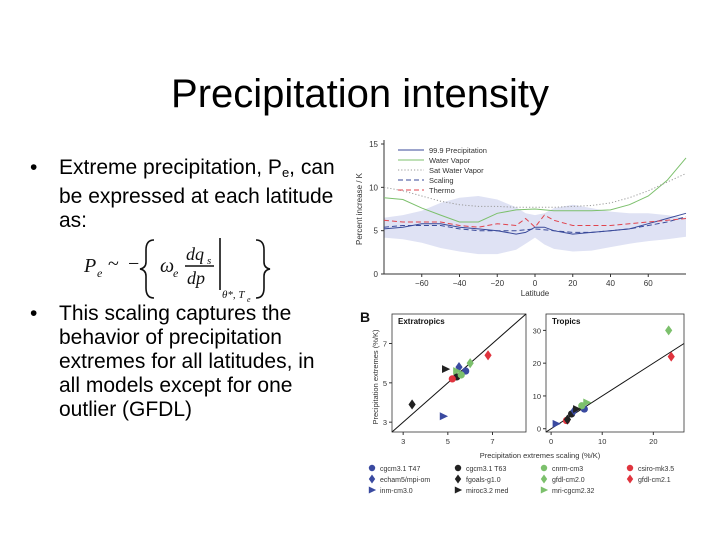 Image resolution: width=720 pixels, height=540 pixels. What do you see at coordinates (442, 190) in the screenshot?
I see `legend-entry: Thermo` at bounding box center [442, 190].